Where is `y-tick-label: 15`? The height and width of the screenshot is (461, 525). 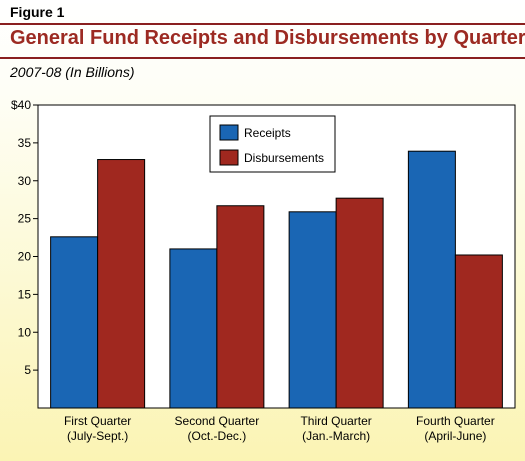
y-tick-label: 15 is located at coordinates (25, 294).